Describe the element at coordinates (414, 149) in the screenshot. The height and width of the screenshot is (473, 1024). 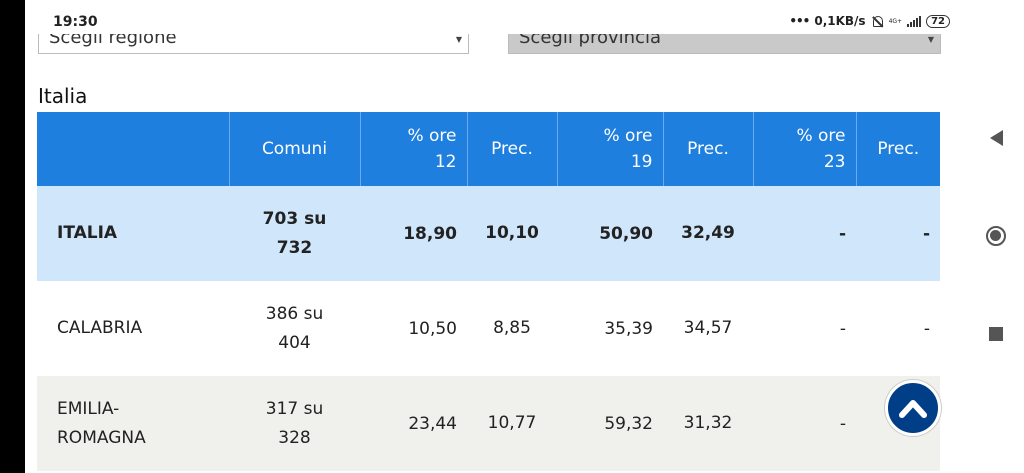
I see `header-ore12: % ore 12` at that location.